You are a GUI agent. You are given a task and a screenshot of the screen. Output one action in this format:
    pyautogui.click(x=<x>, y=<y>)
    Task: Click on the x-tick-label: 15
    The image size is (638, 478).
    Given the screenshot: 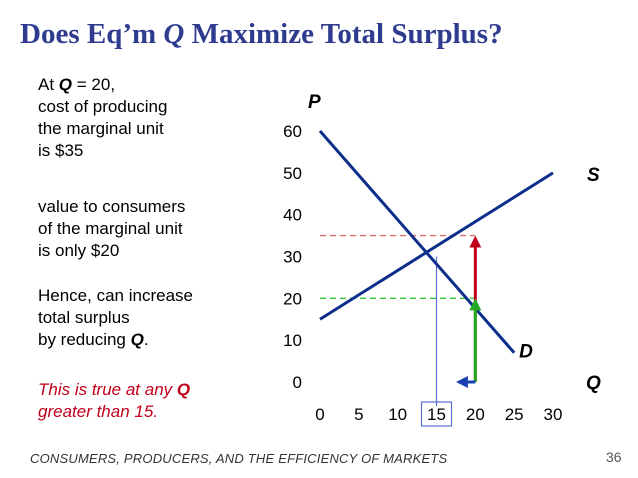 What is the action you would take?
    pyautogui.click(x=436, y=414)
    